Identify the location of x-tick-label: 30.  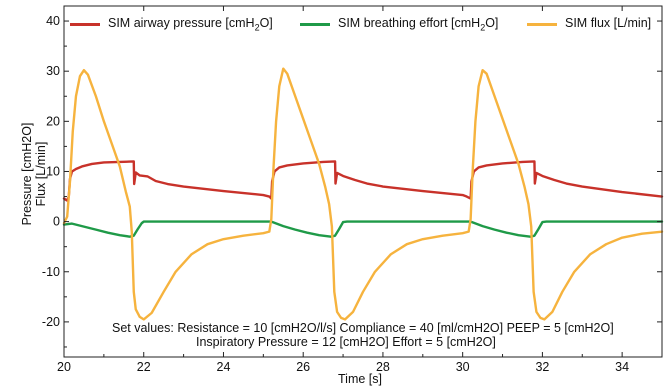
(463, 367).